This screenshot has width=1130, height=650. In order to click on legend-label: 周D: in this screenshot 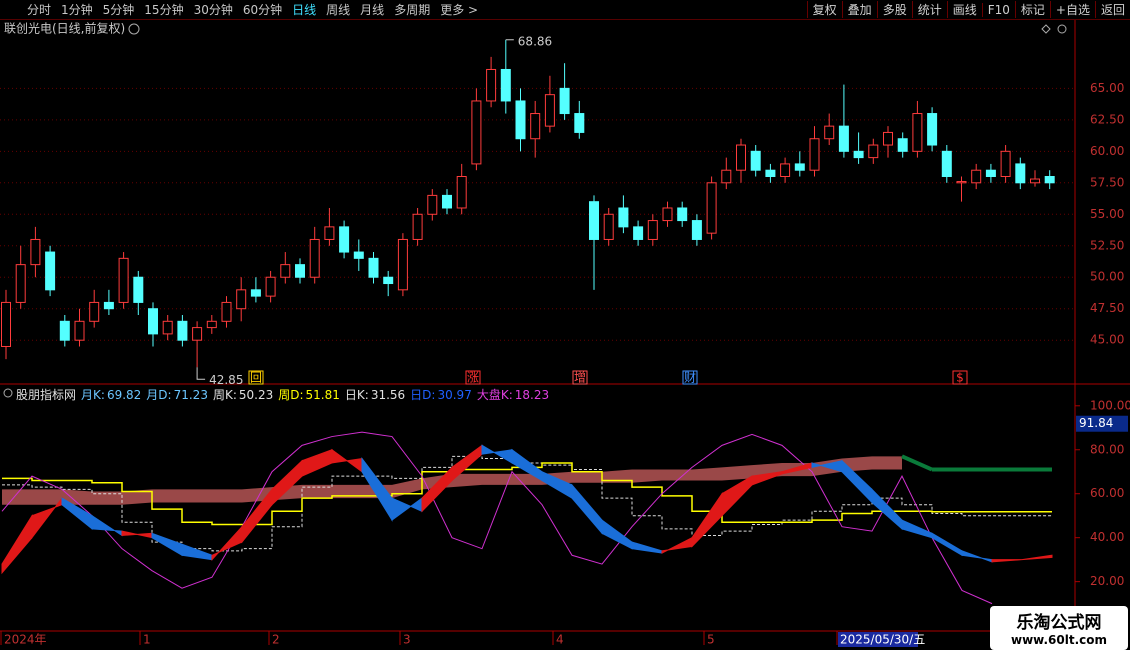, I will do `click(291, 395)`.